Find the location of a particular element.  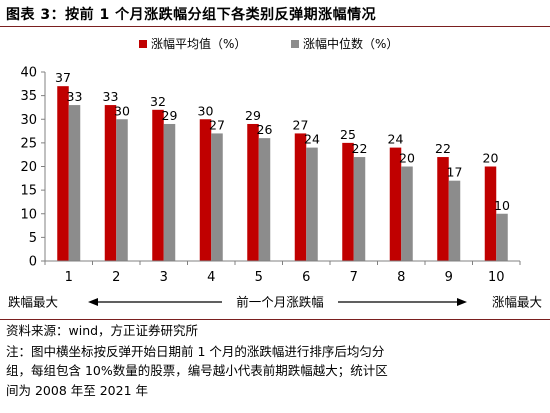

note-right-label: 涨幅最大 is located at coordinates (517, 302).